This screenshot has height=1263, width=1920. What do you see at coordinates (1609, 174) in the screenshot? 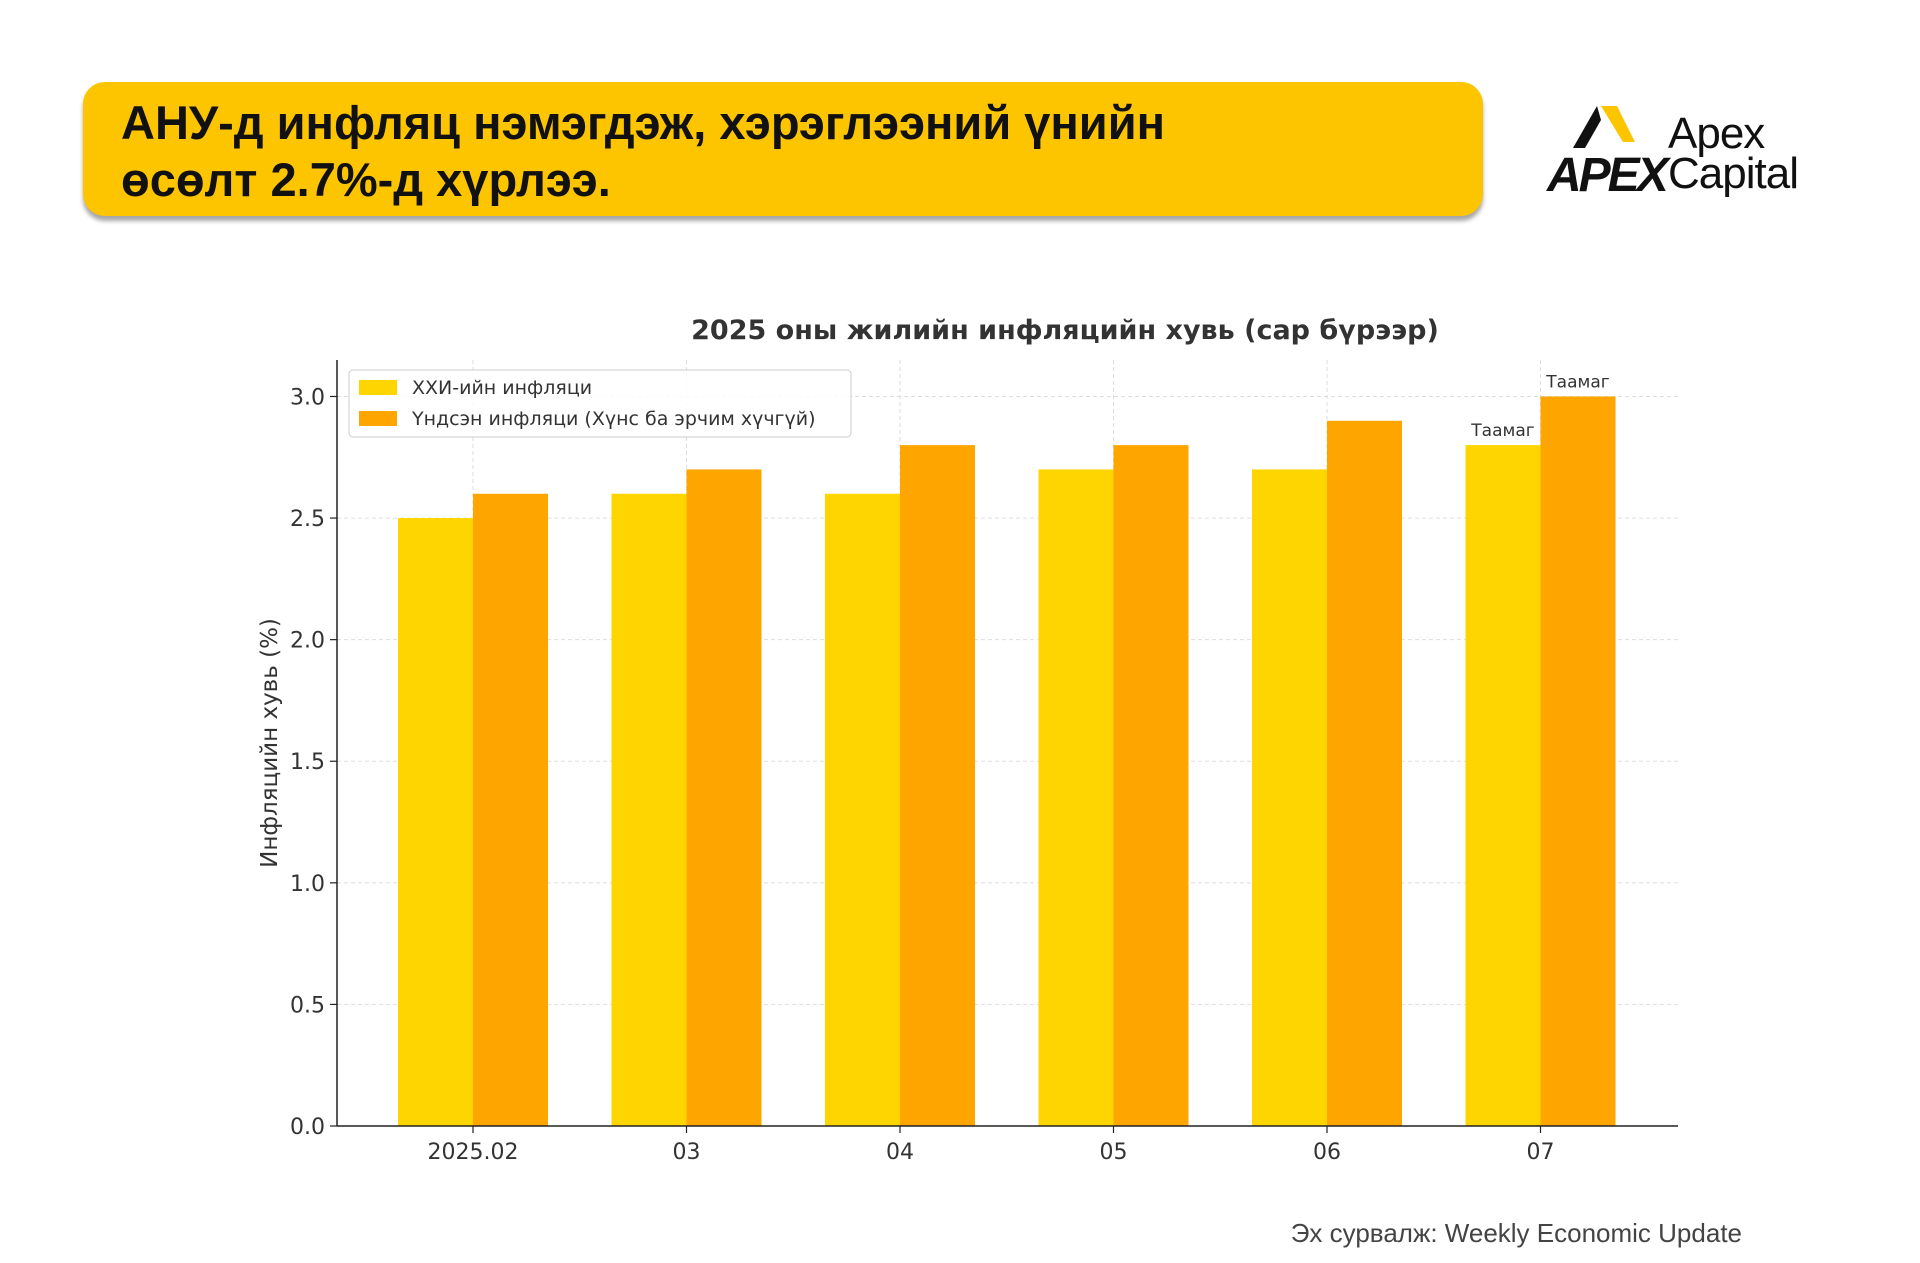
I see `logo-mark-text: APEX` at bounding box center [1609, 174].